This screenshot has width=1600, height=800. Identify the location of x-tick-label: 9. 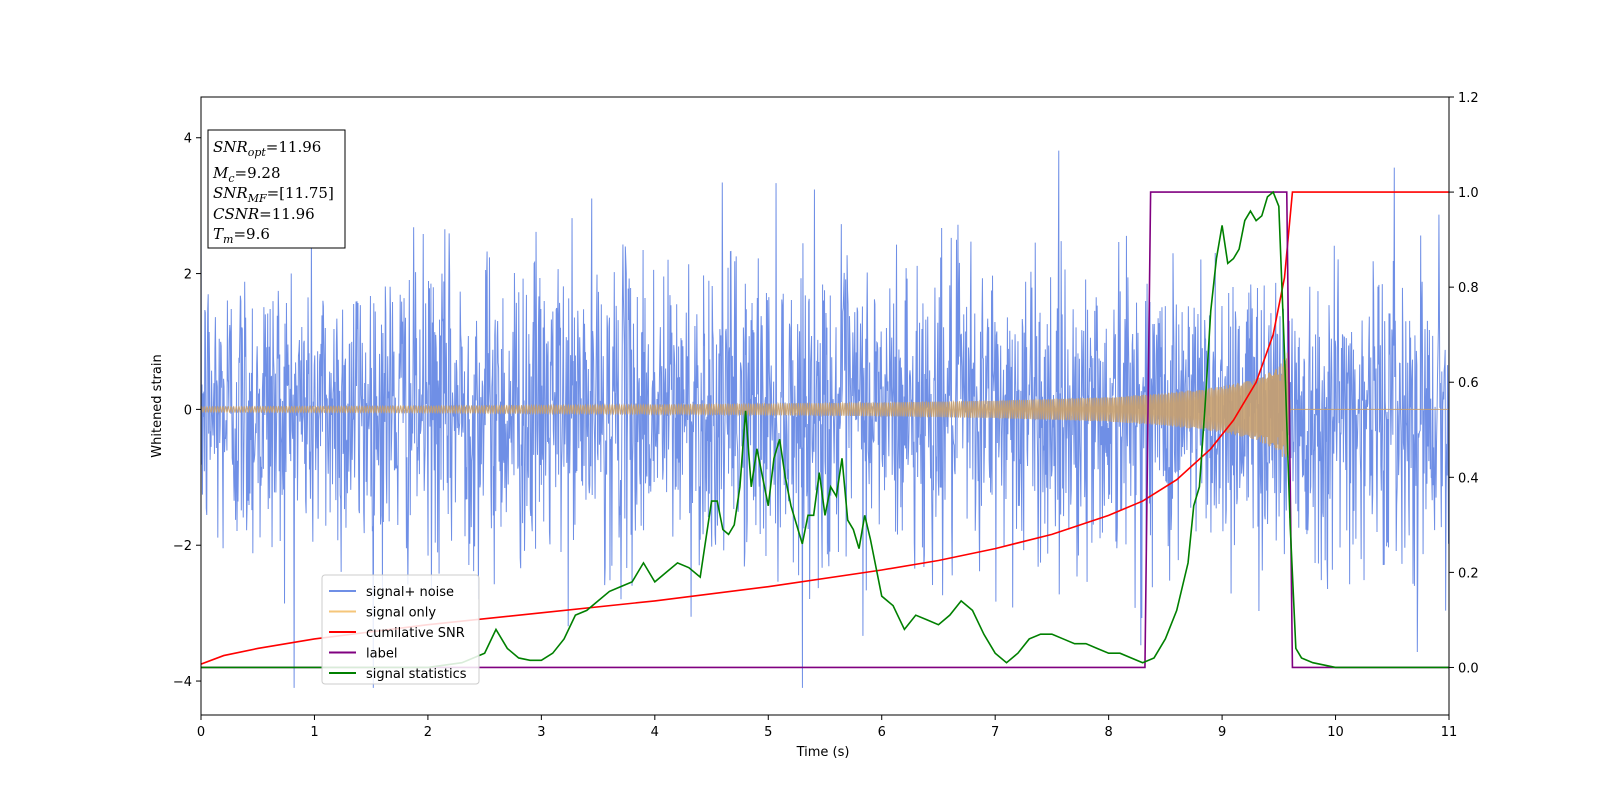
(1222, 732).